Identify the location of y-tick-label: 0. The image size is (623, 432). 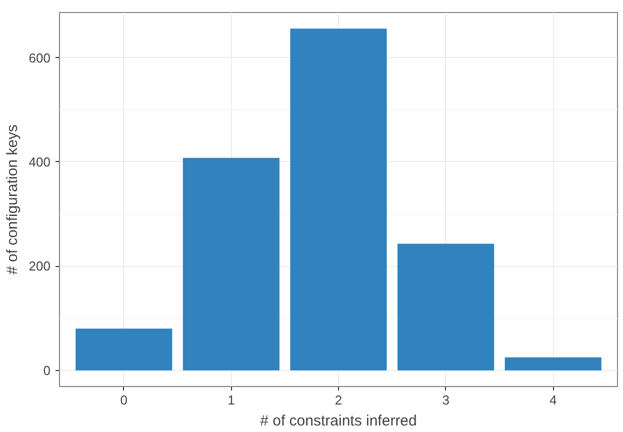
(47, 370).